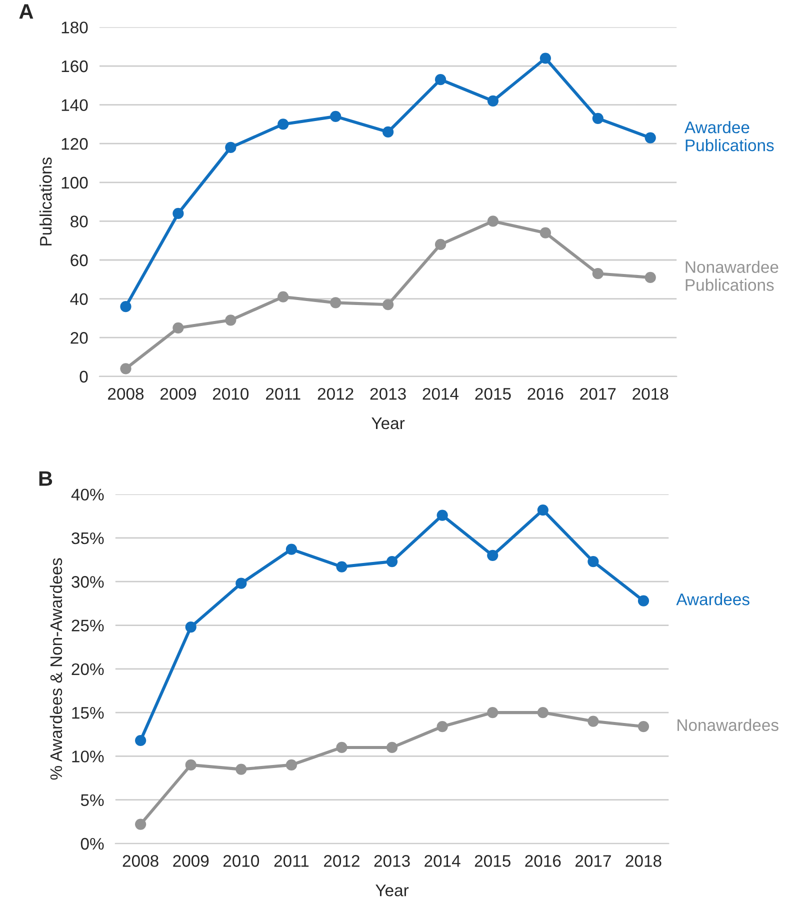 The width and height of the screenshot is (796, 907). Describe the element at coordinates (88, 713) in the screenshot. I see `y-tick-label: 15%` at that location.